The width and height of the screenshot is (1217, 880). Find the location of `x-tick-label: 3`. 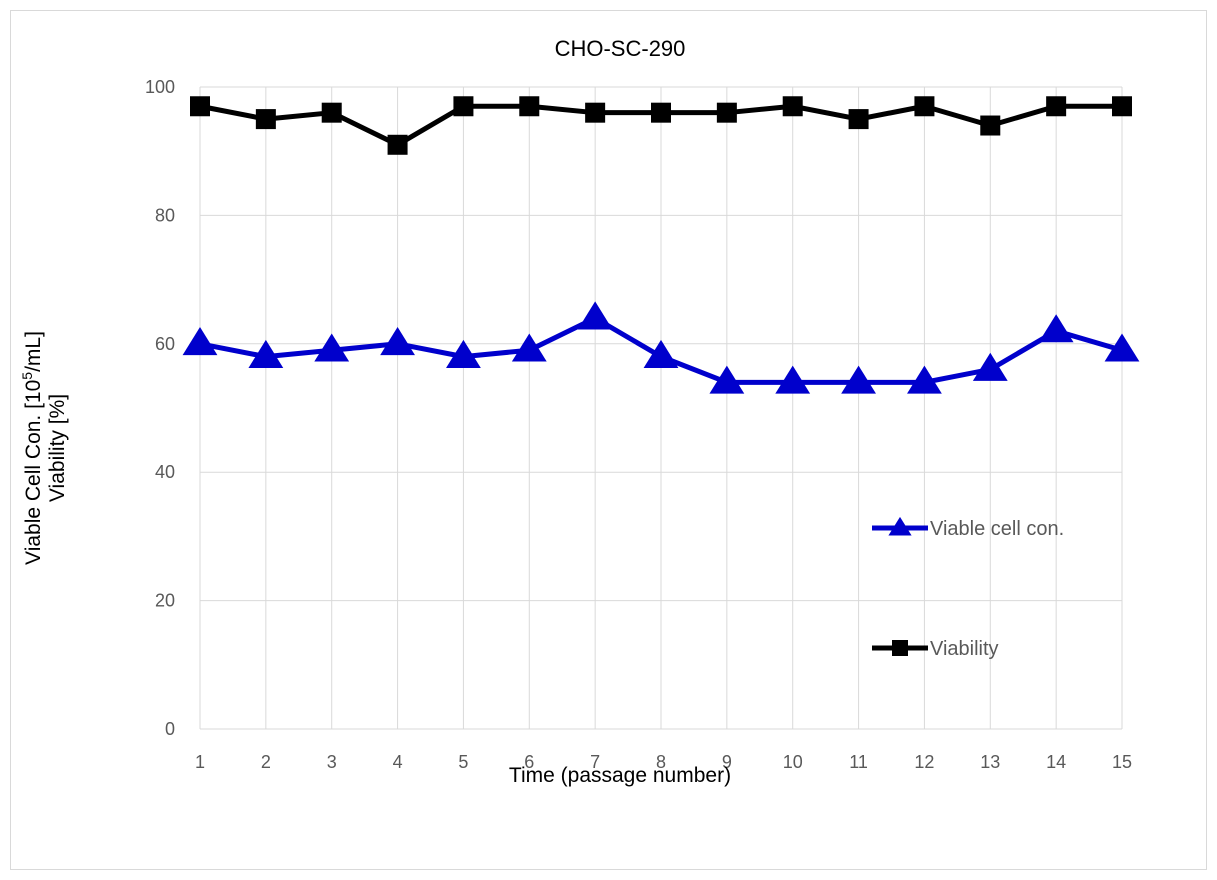

x-tick-label: 3 is located at coordinates (332, 762).